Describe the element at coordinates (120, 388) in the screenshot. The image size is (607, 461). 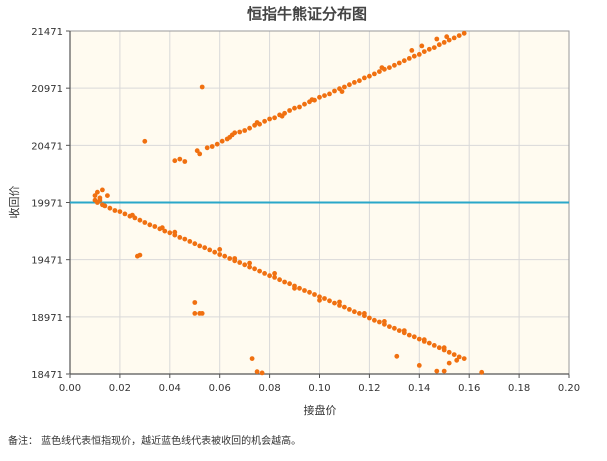
I see `x-tick-label: 0.02` at that location.